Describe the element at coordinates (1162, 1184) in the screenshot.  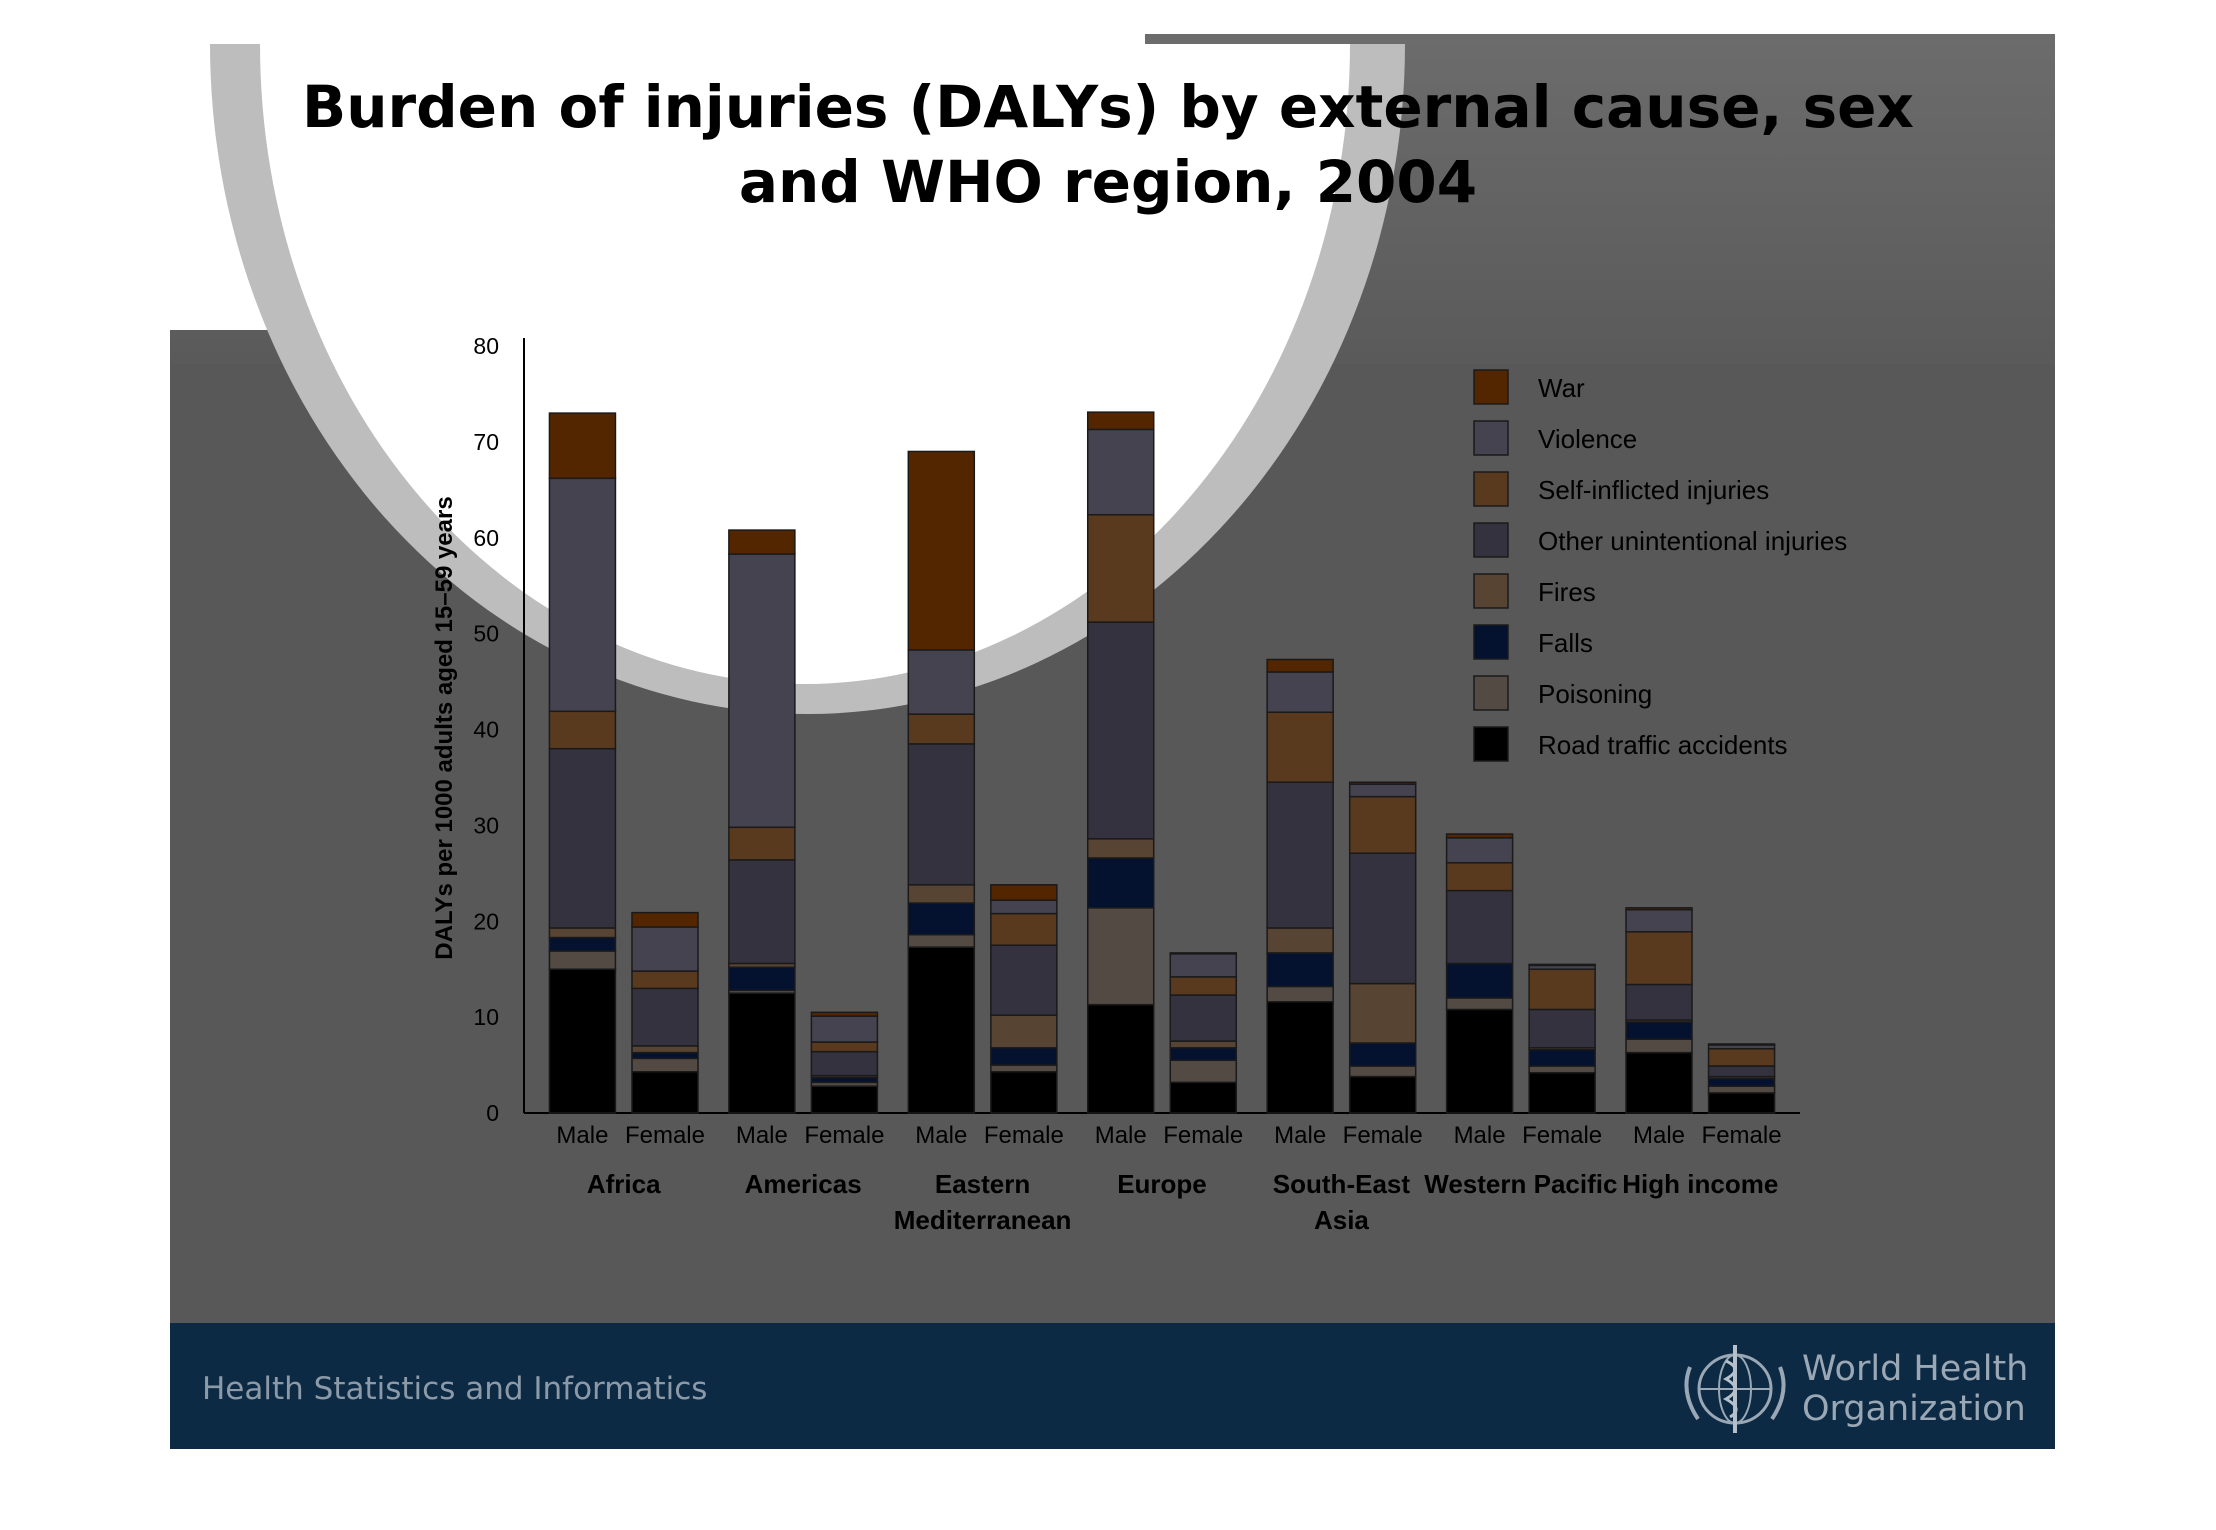
I see `x-group-label: Europe` at that location.